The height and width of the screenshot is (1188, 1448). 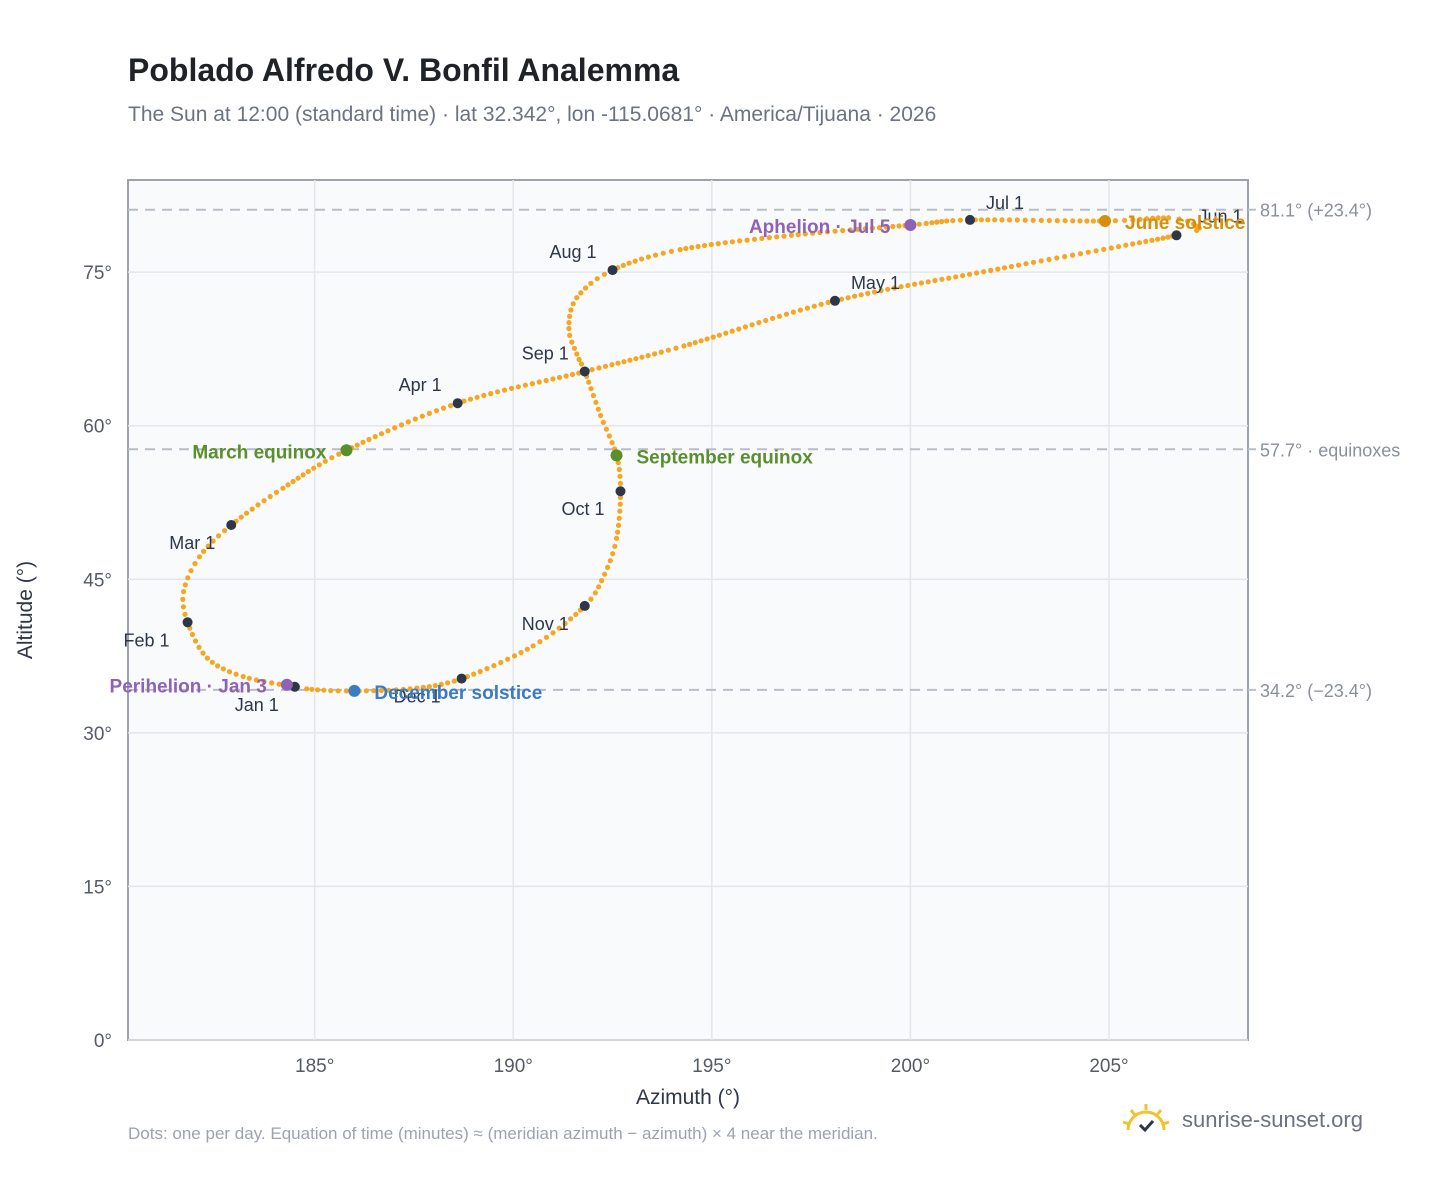 I want to click on x-tick-label: 200°, so click(x=910, y=1066).